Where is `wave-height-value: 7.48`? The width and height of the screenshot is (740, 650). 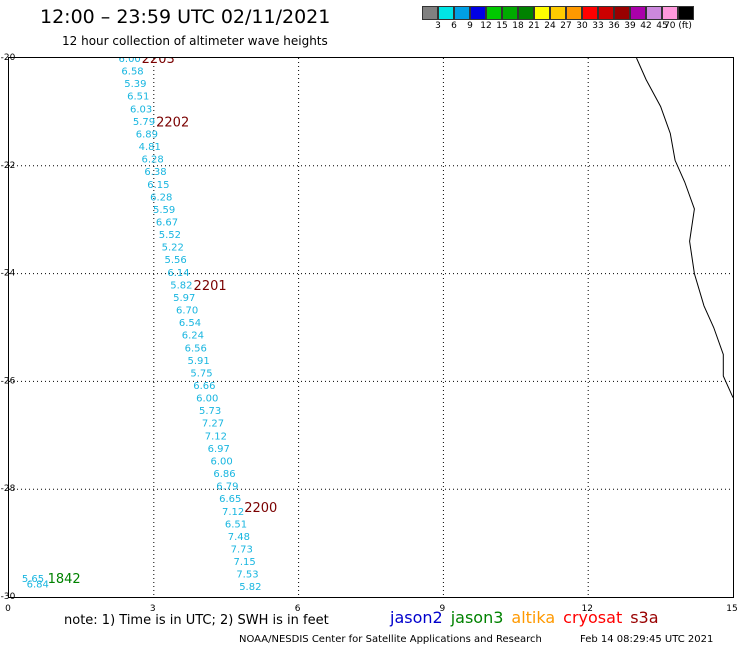
wave-height-value: 7.48 is located at coordinates (239, 537).